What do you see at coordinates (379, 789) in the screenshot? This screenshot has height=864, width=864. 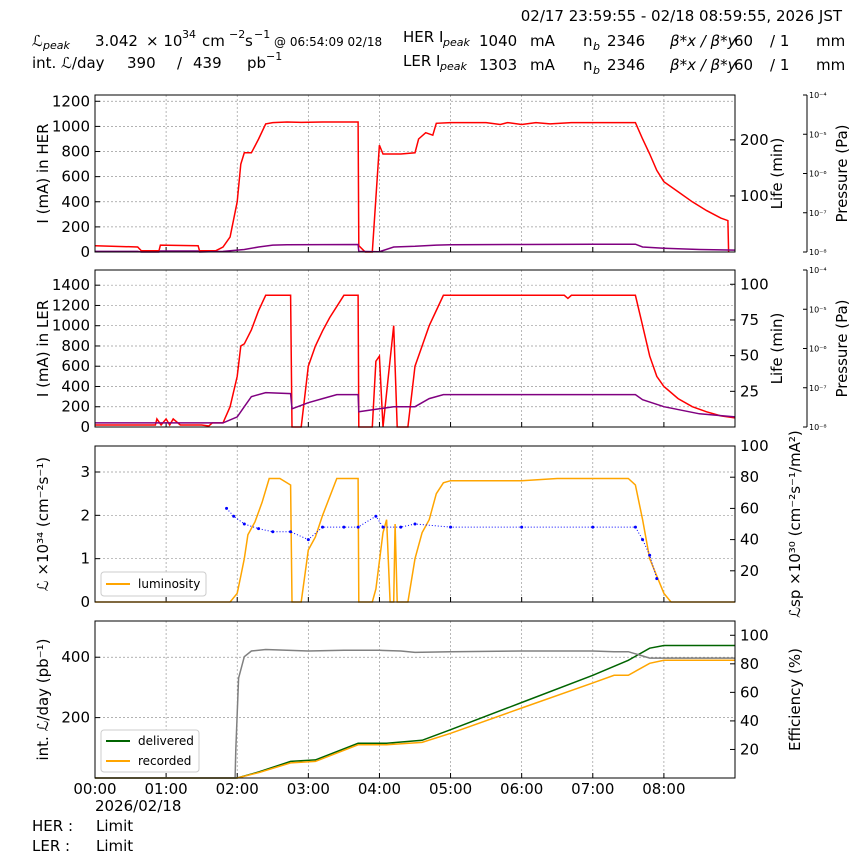 I see `x-tick-label: 04:00` at bounding box center [379, 789].